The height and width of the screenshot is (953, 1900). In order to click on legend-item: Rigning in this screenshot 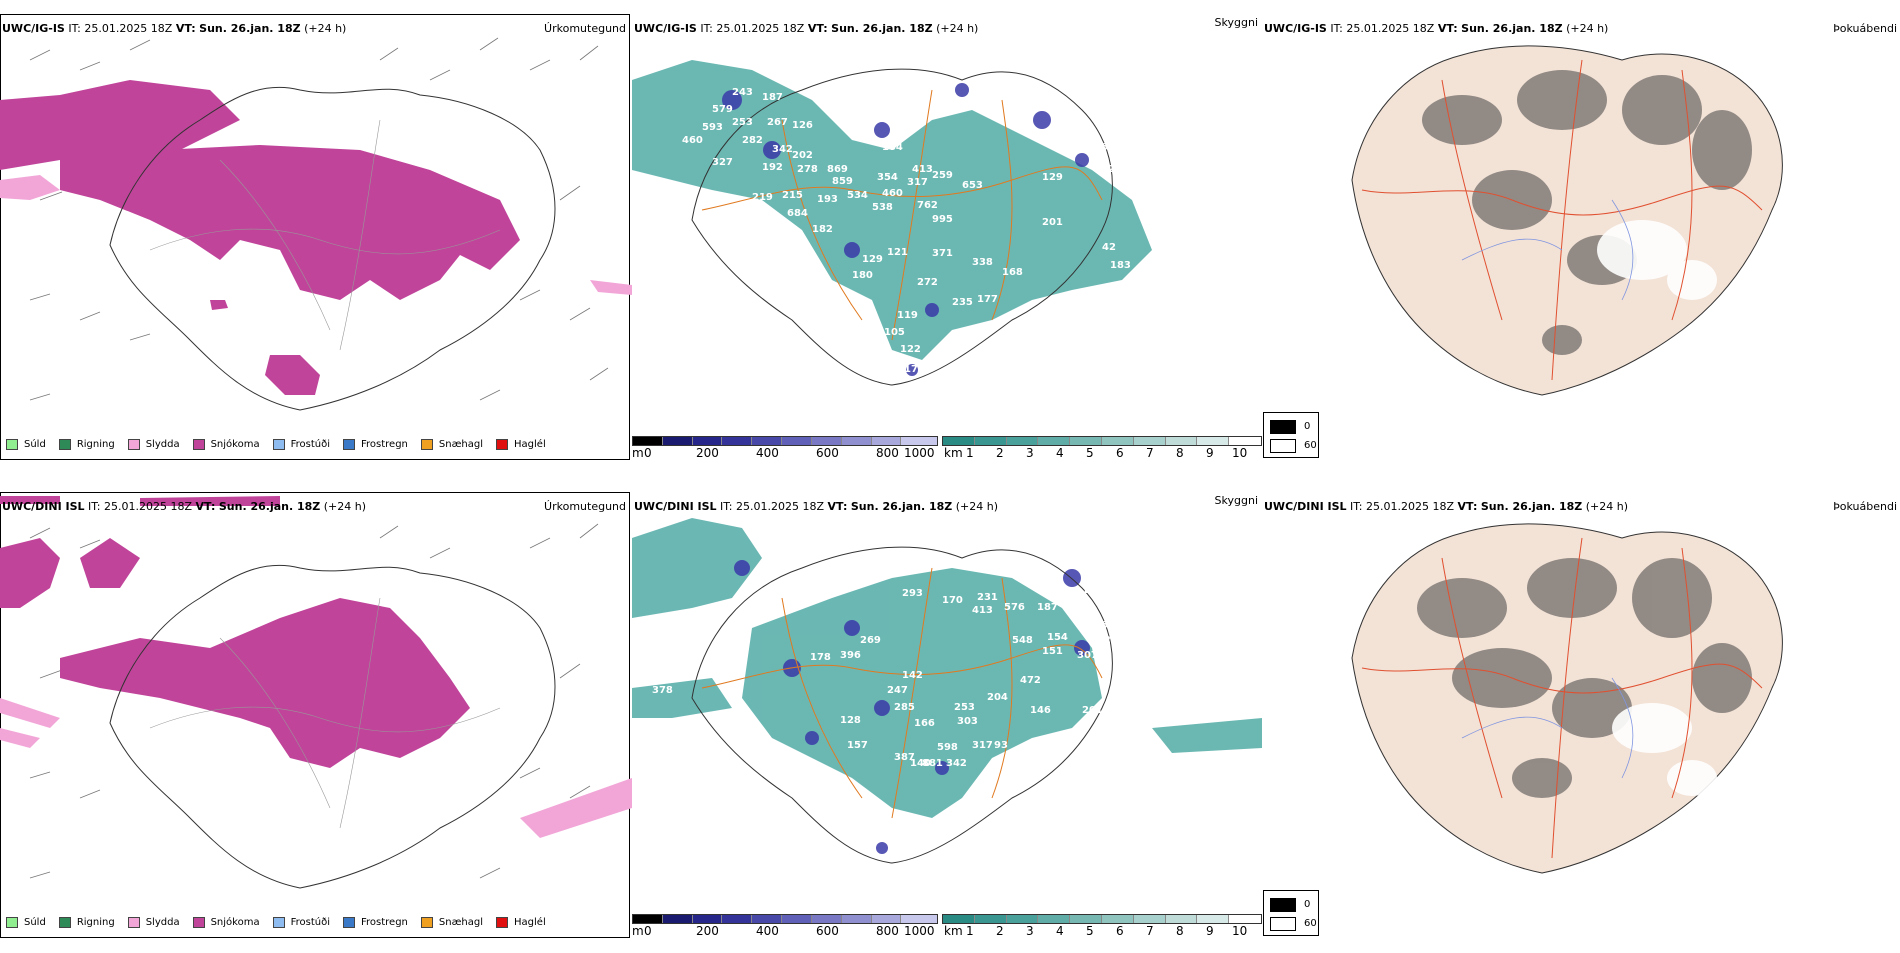, I will do `click(86, 444)`.